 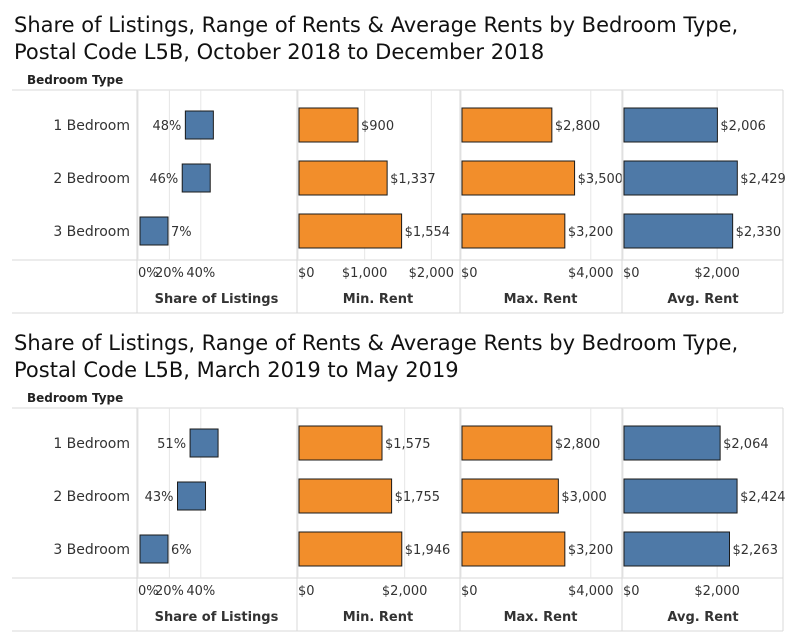 What do you see at coordinates (377, 126) in the screenshot?
I see `data-label: $900` at bounding box center [377, 126].